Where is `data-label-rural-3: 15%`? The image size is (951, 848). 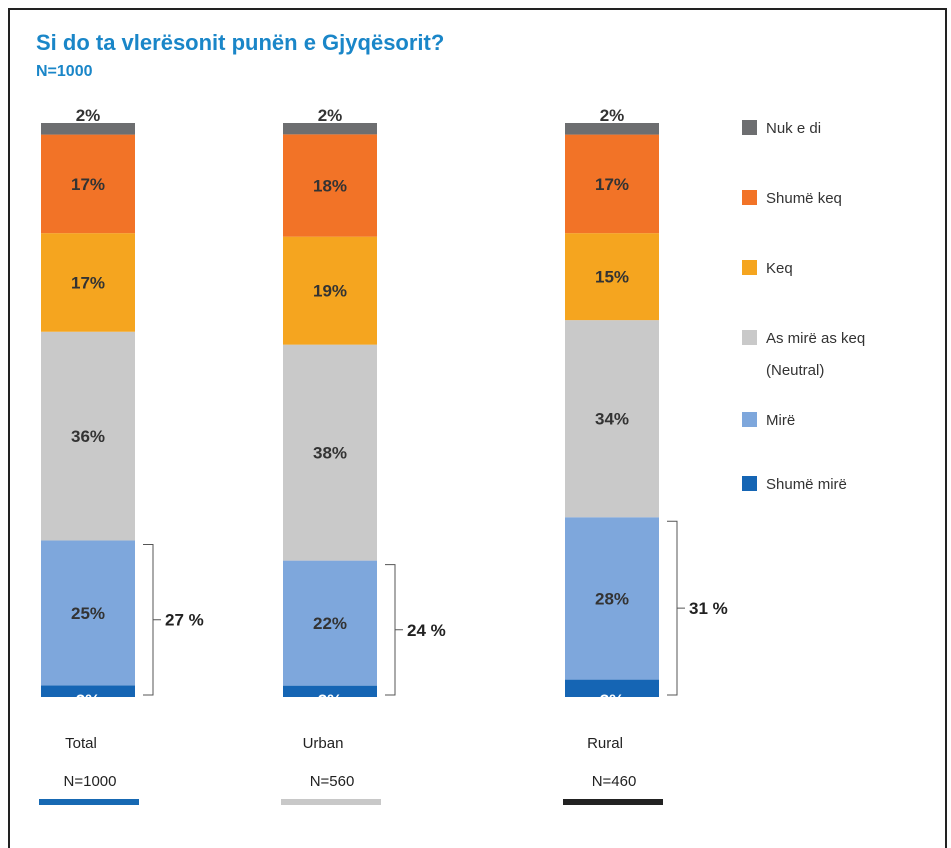
data-label-rural-3: 15% is located at coordinates (612, 277).